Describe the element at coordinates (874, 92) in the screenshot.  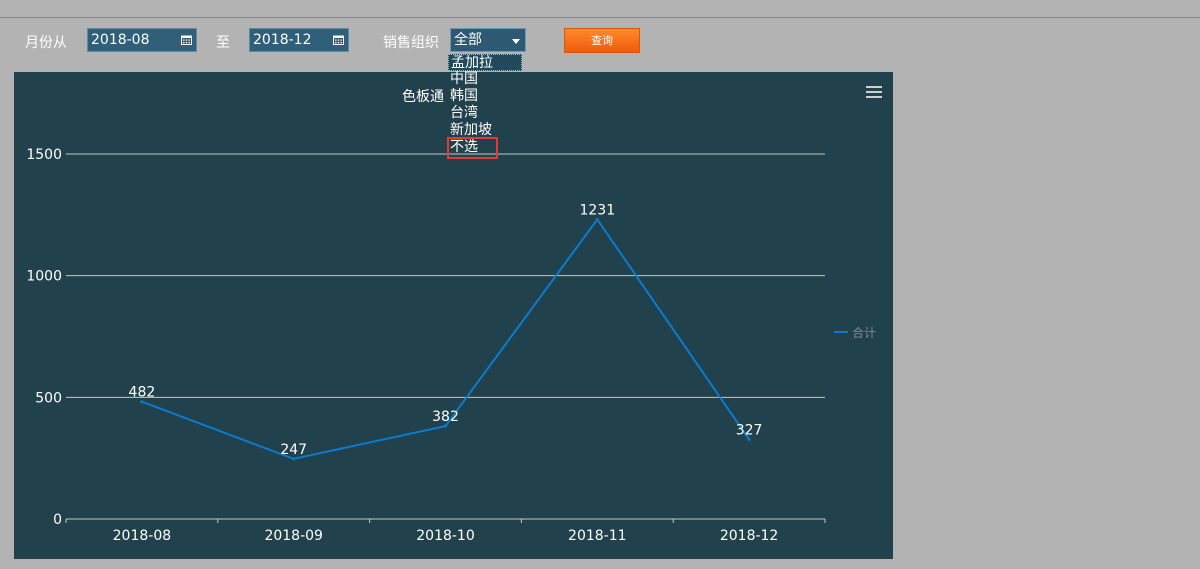
I see `menu-icon` at that location.